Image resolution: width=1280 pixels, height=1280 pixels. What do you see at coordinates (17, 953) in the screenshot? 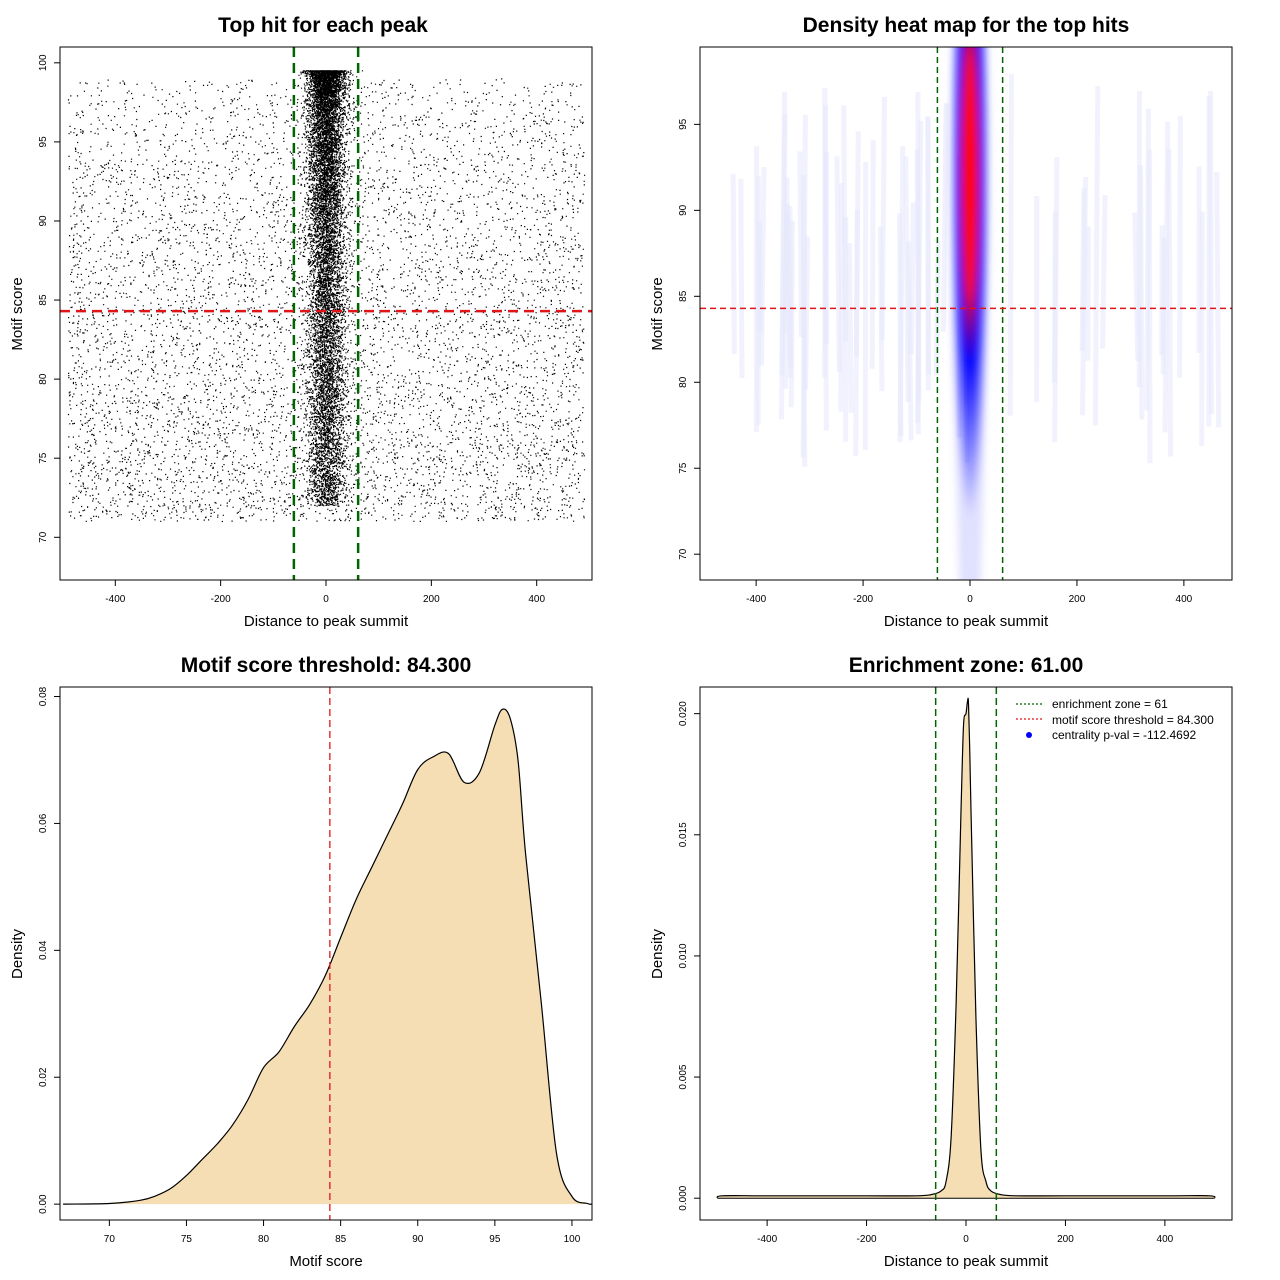
I see `score-density-y-axis-label: Density` at bounding box center [17, 953].